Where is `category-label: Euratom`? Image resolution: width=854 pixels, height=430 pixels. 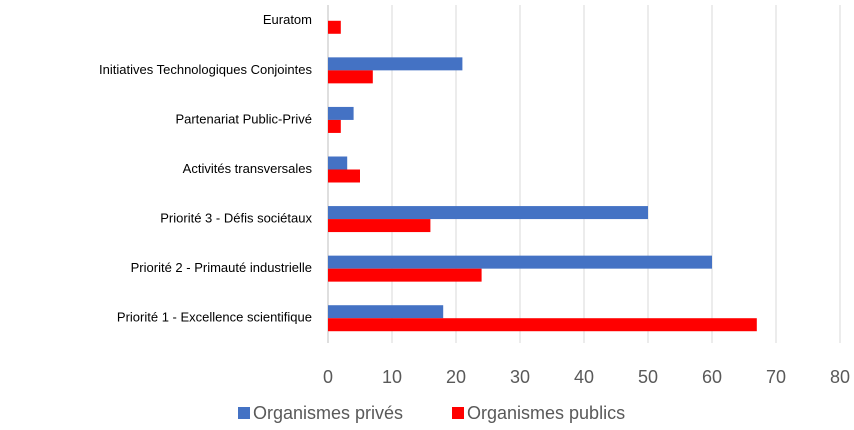
category-label: Euratom is located at coordinates (287, 19).